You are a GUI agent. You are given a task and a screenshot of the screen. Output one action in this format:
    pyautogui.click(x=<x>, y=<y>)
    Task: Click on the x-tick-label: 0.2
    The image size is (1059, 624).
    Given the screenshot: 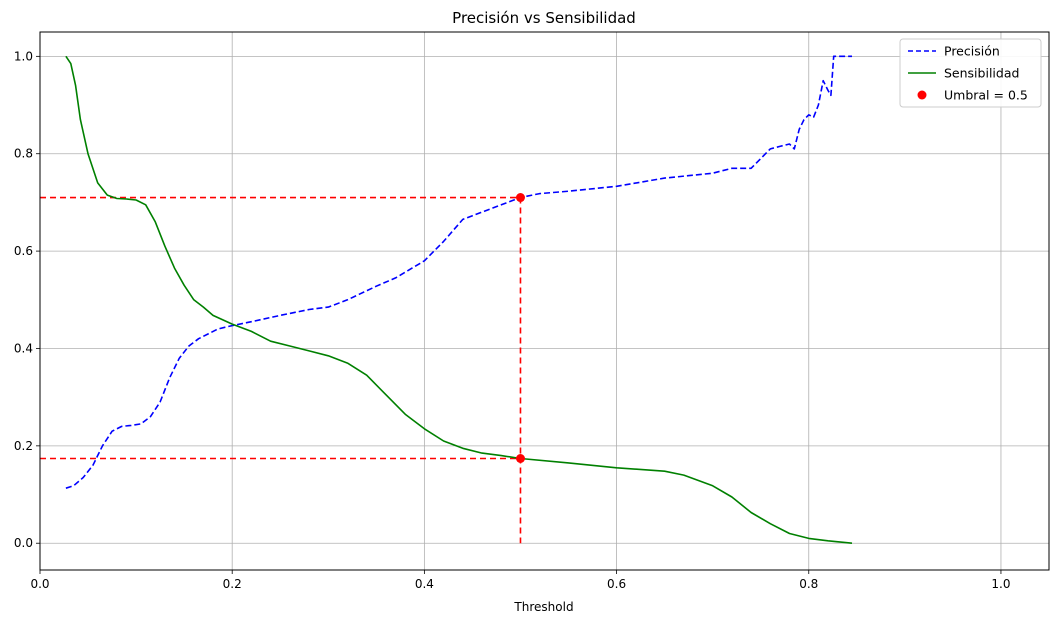 What is the action you would take?
    pyautogui.click(x=232, y=584)
    